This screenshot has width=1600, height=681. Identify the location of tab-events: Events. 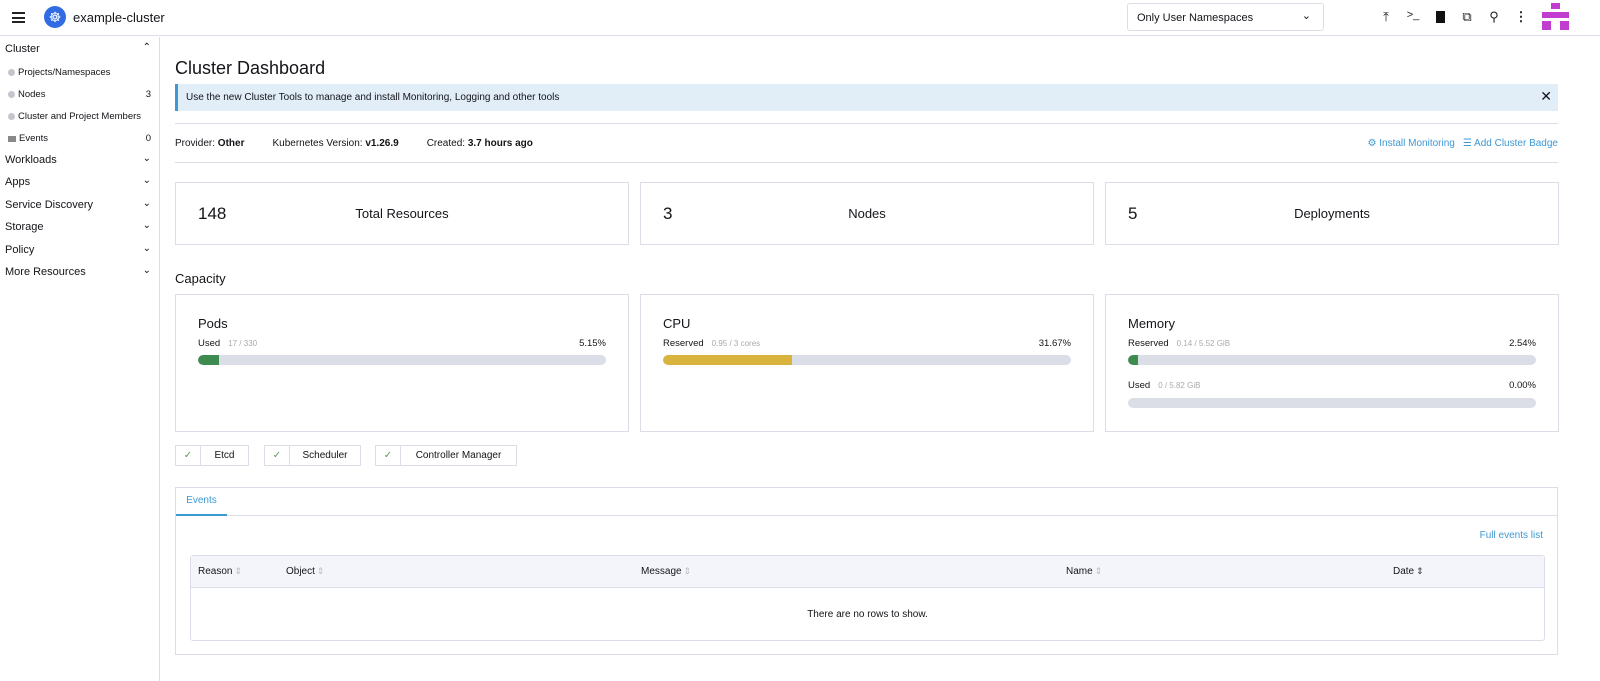
(201, 502).